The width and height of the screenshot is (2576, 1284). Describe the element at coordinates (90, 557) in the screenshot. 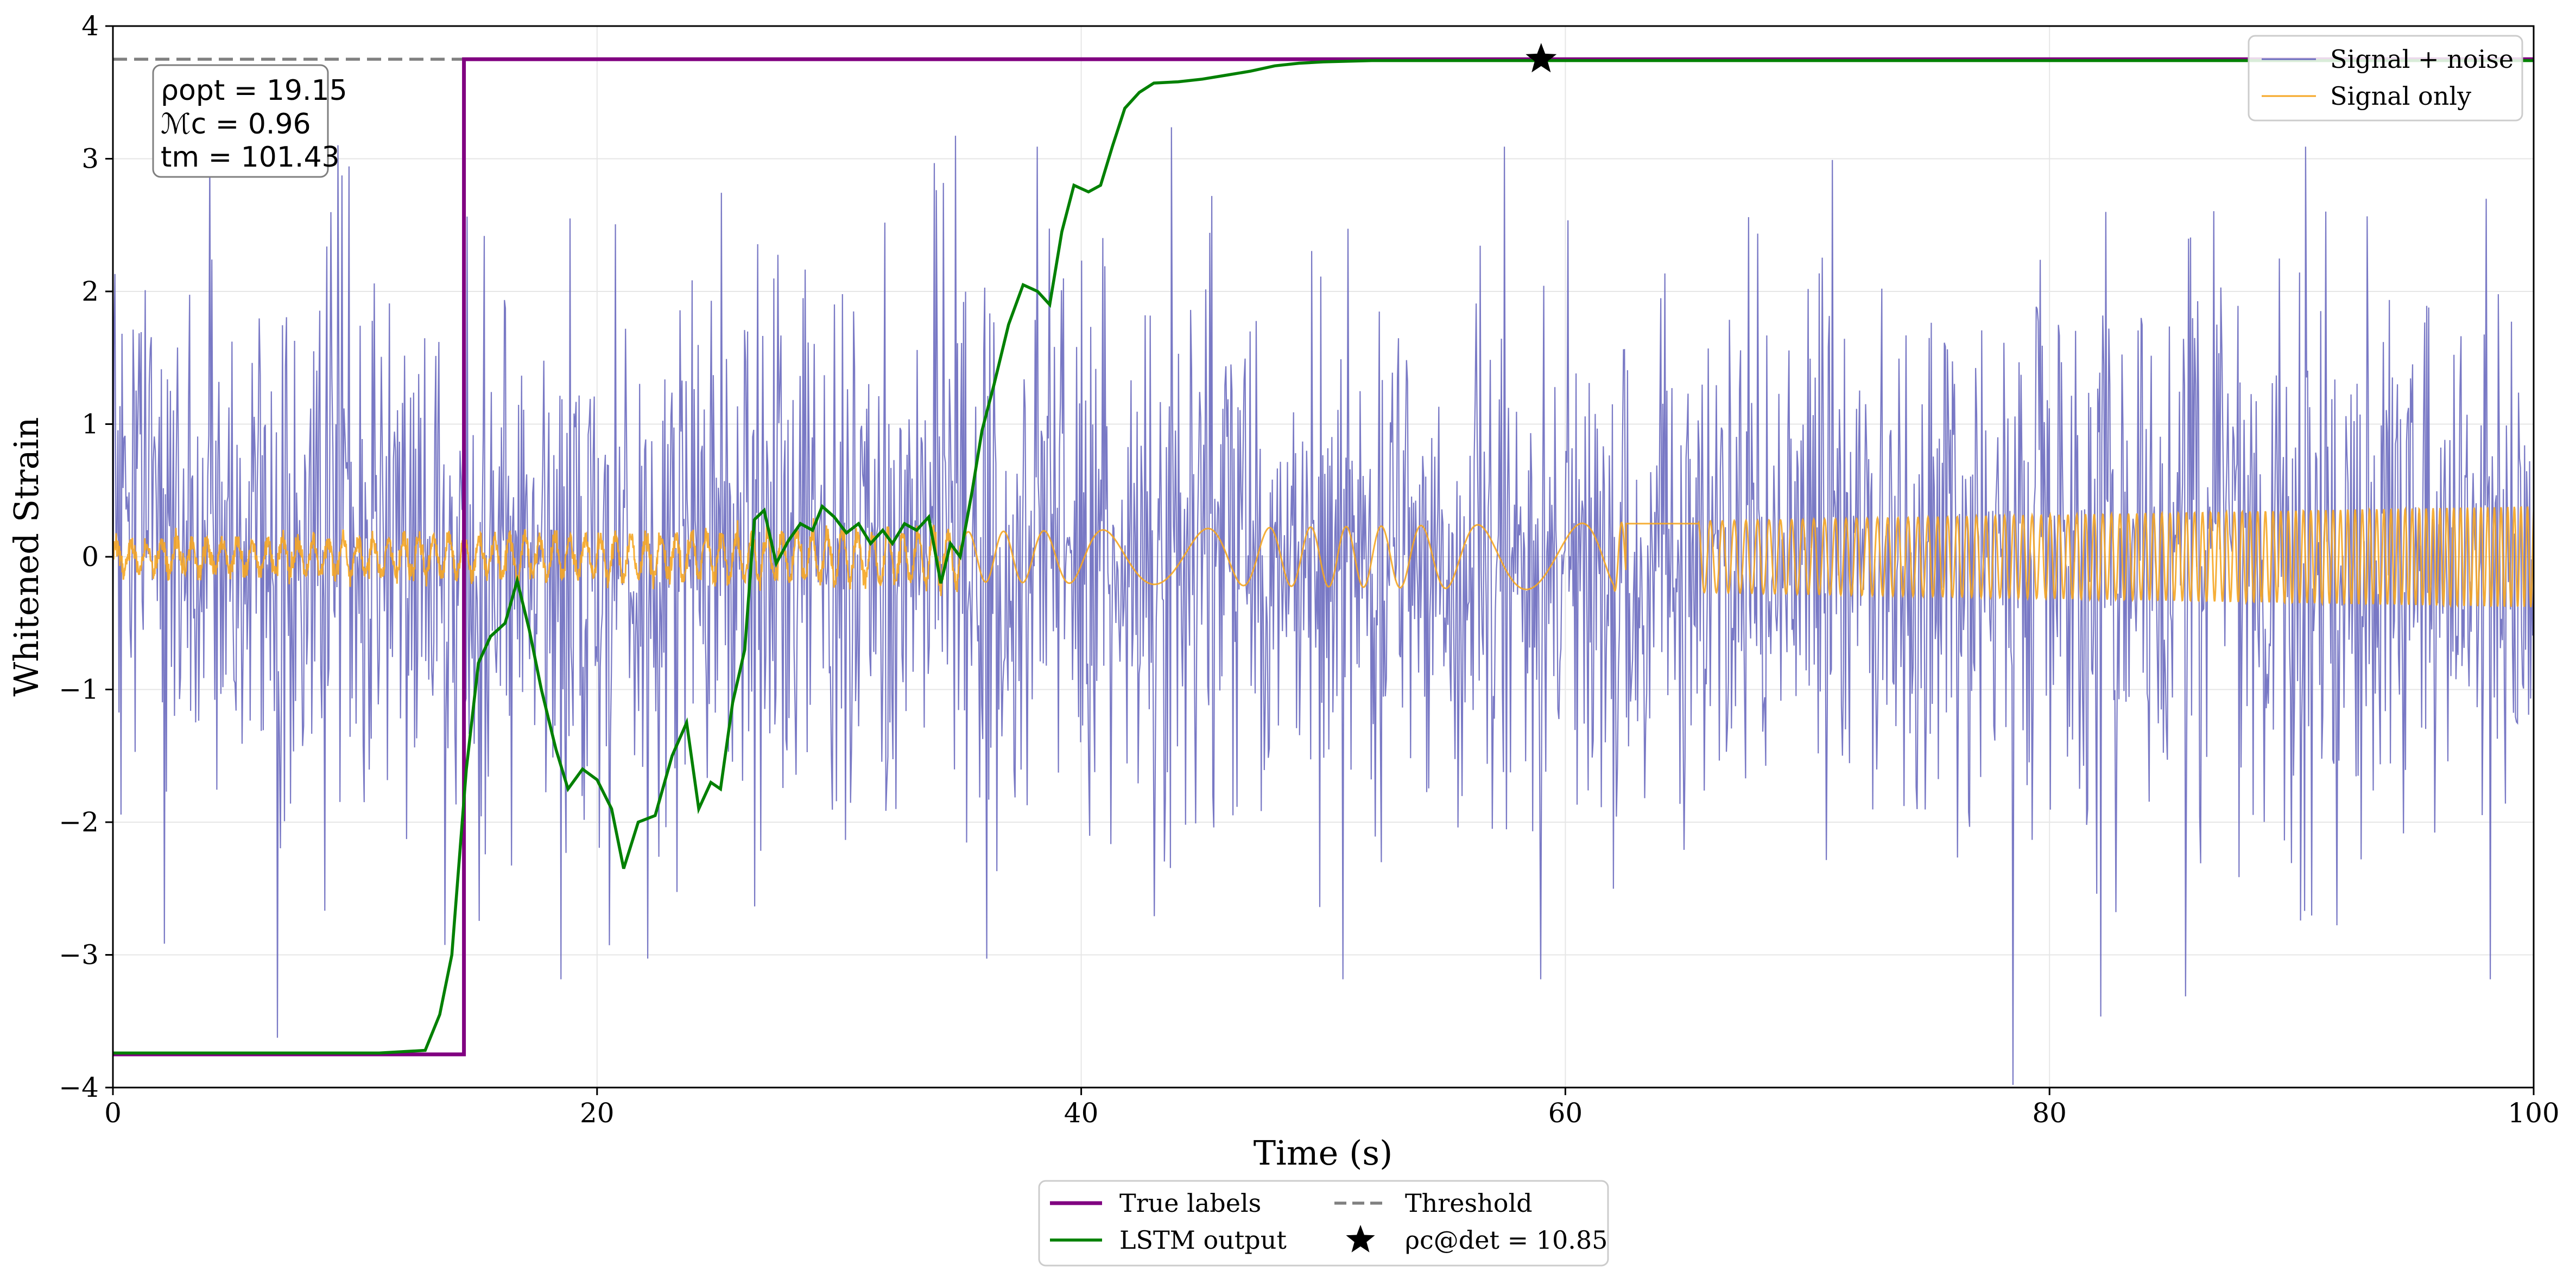

I see `y-tick-label: 0` at that location.